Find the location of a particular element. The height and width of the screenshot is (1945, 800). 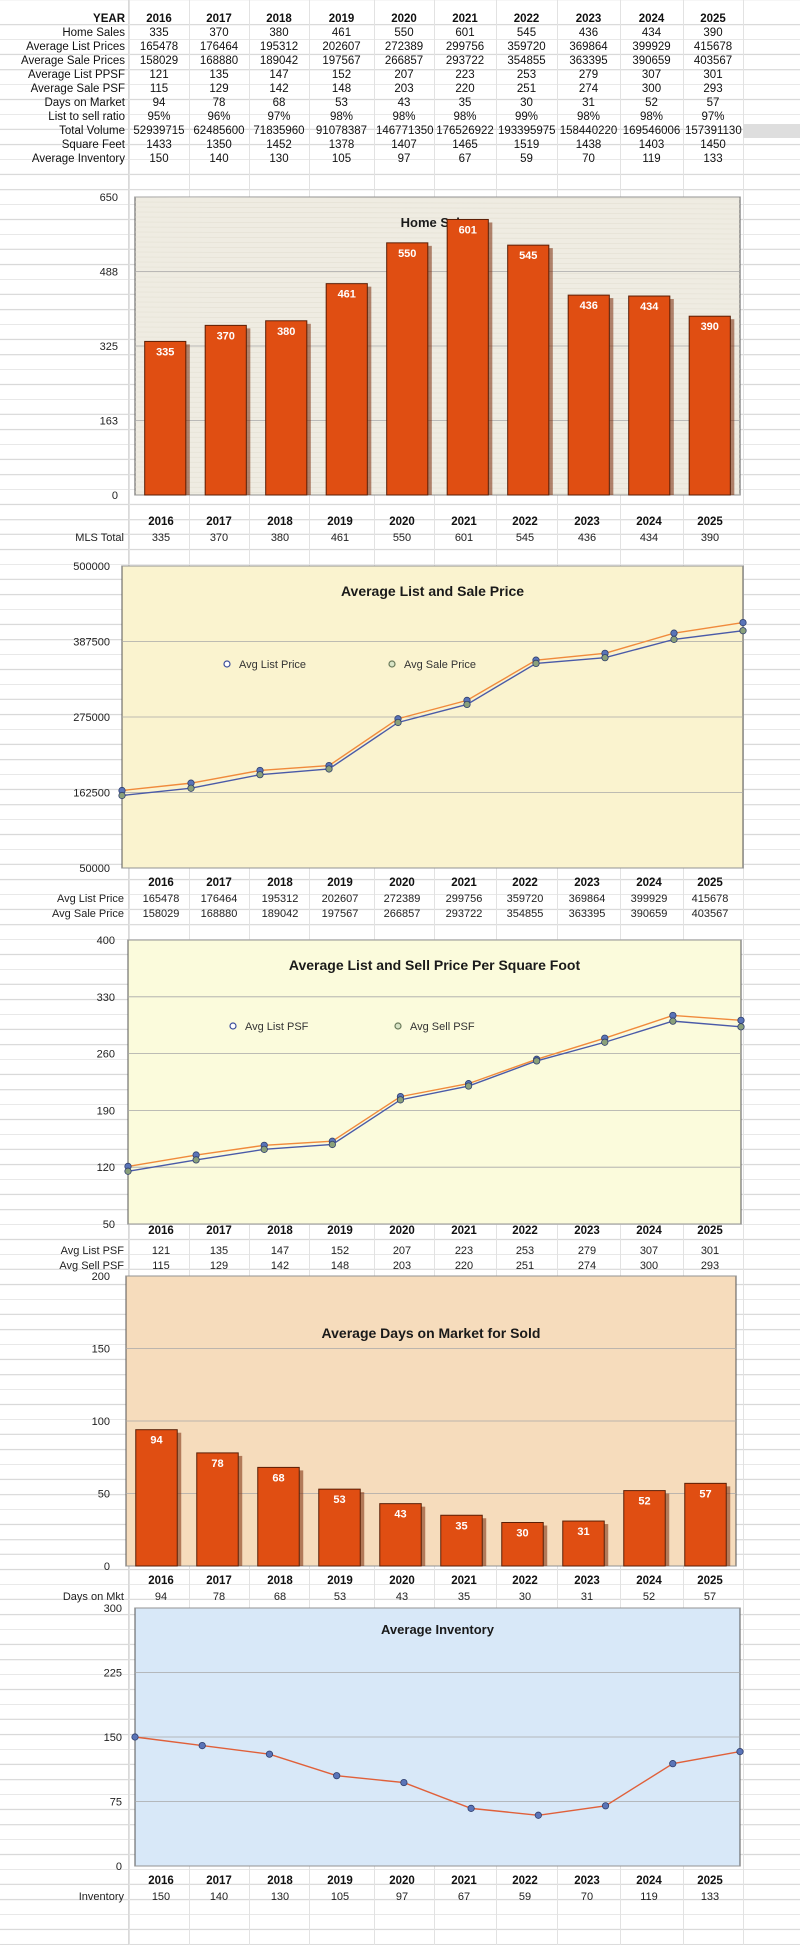

y-tick-label: 190 is located at coordinates (106, 1111).